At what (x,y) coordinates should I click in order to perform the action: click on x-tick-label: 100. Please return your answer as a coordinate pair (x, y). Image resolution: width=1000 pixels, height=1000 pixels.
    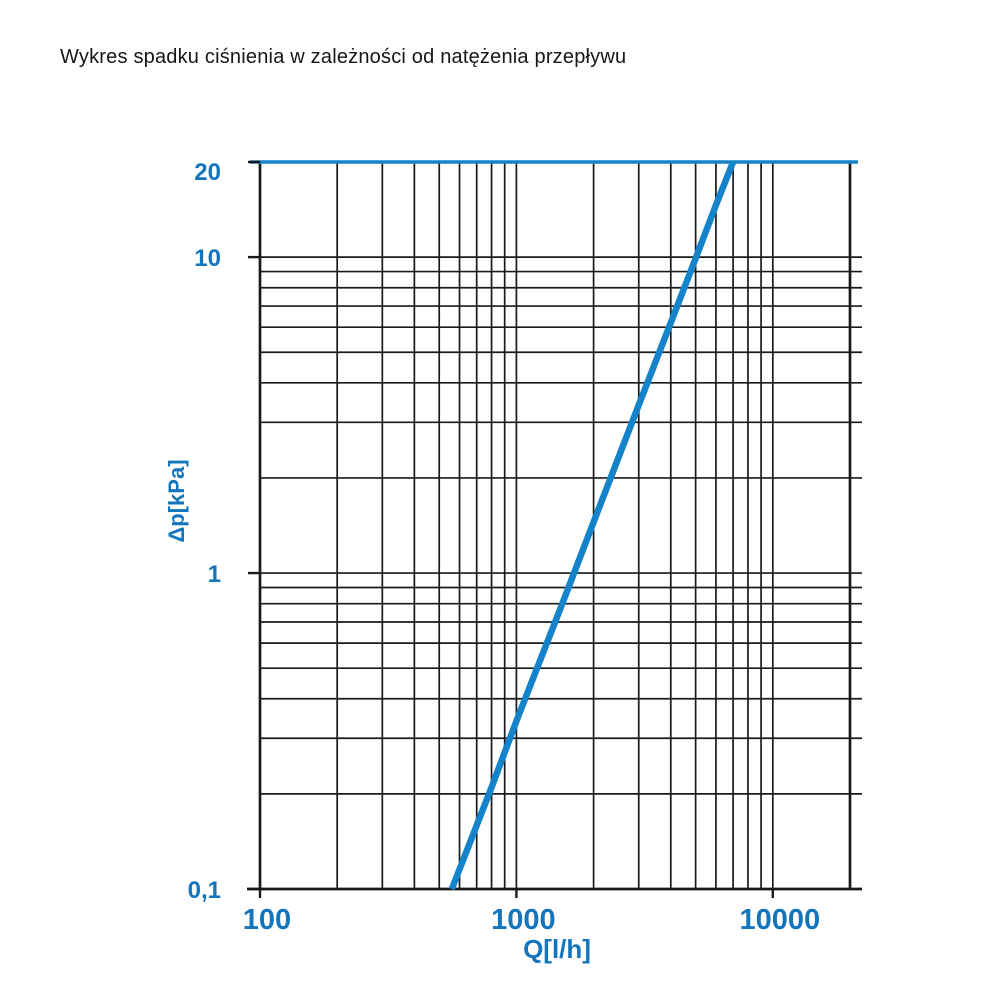
    Looking at the image, I should click on (267, 920).